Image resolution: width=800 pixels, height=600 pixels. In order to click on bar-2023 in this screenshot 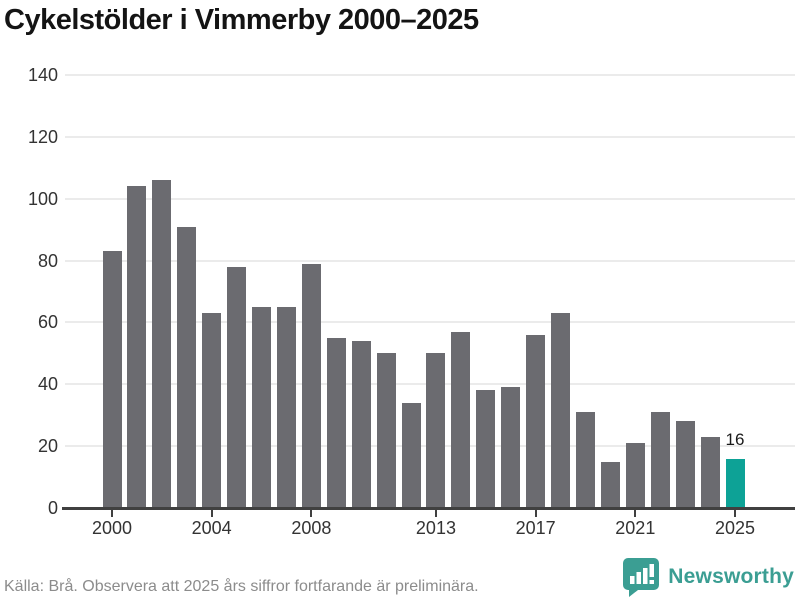, I will do `click(685, 464)`.